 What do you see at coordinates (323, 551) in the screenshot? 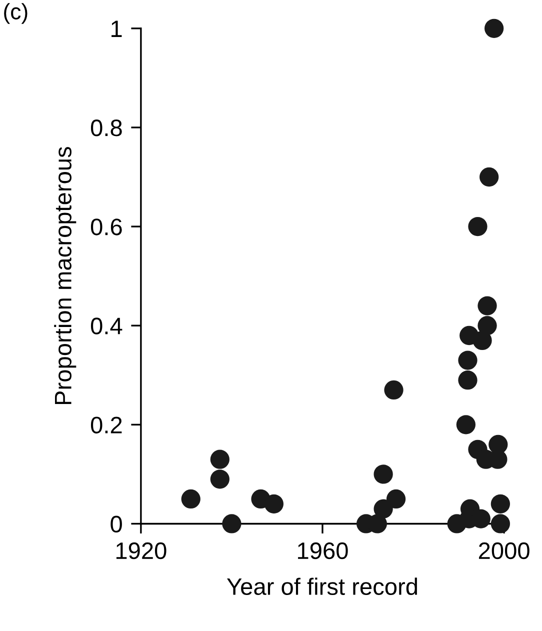
I see `x-tick-label: 1960` at bounding box center [323, 551].